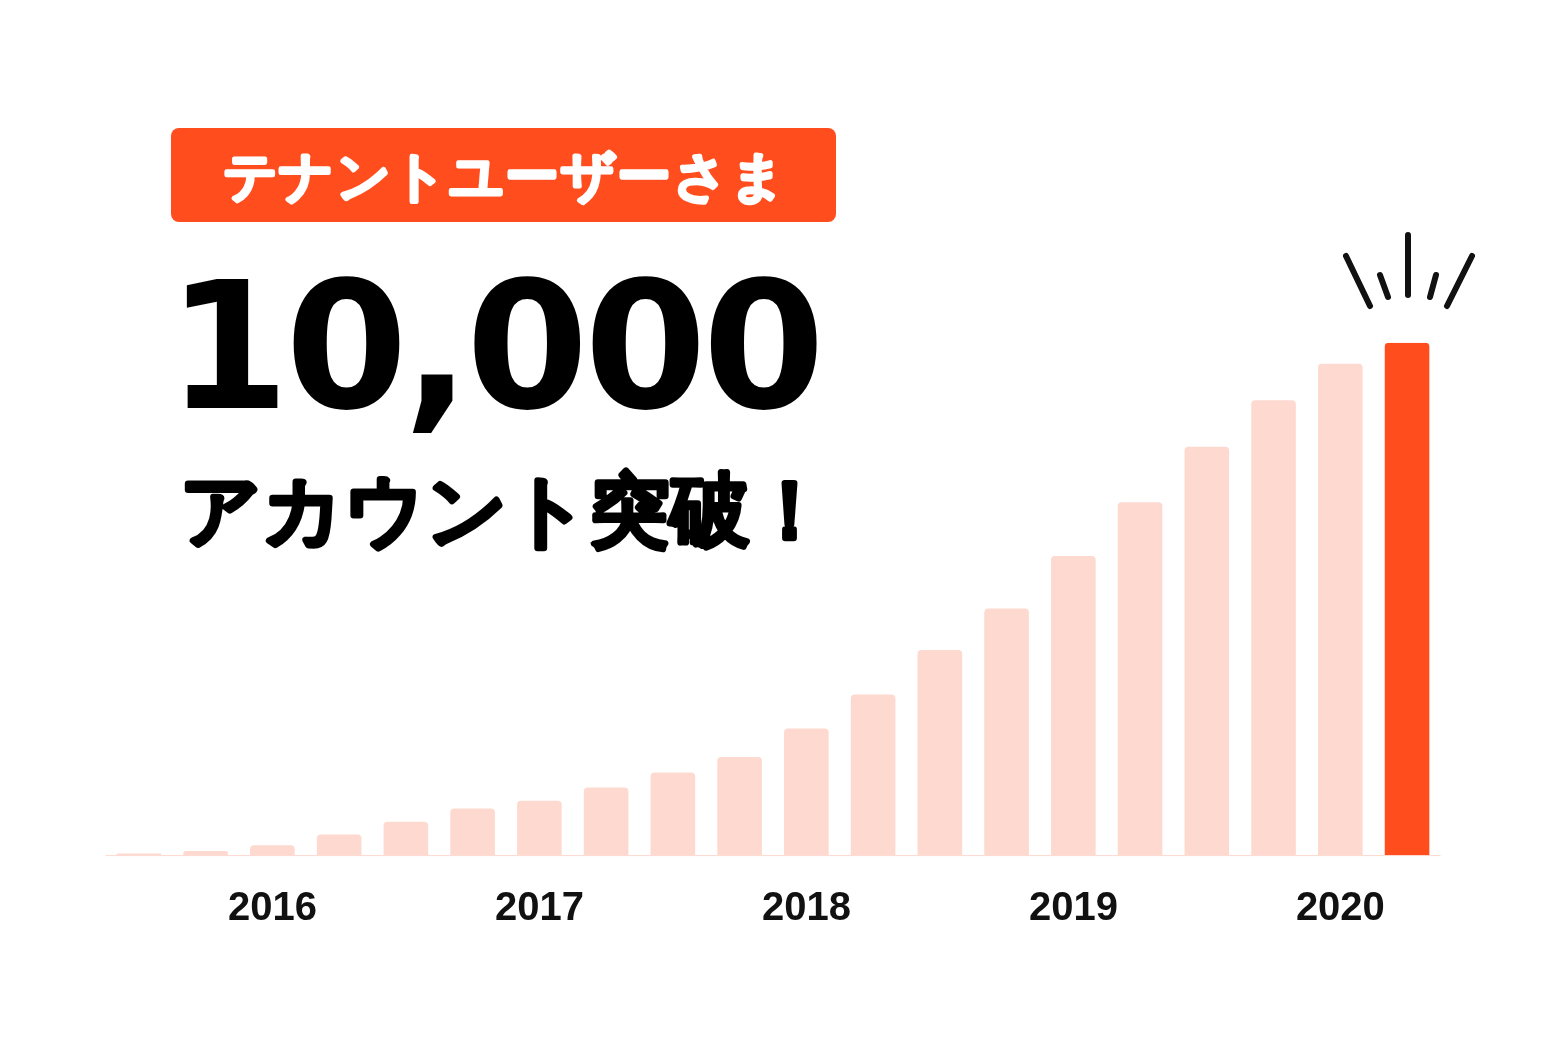 This screenshot has width=1568, height=1046. I want to click on bar, so click(1407, 599).